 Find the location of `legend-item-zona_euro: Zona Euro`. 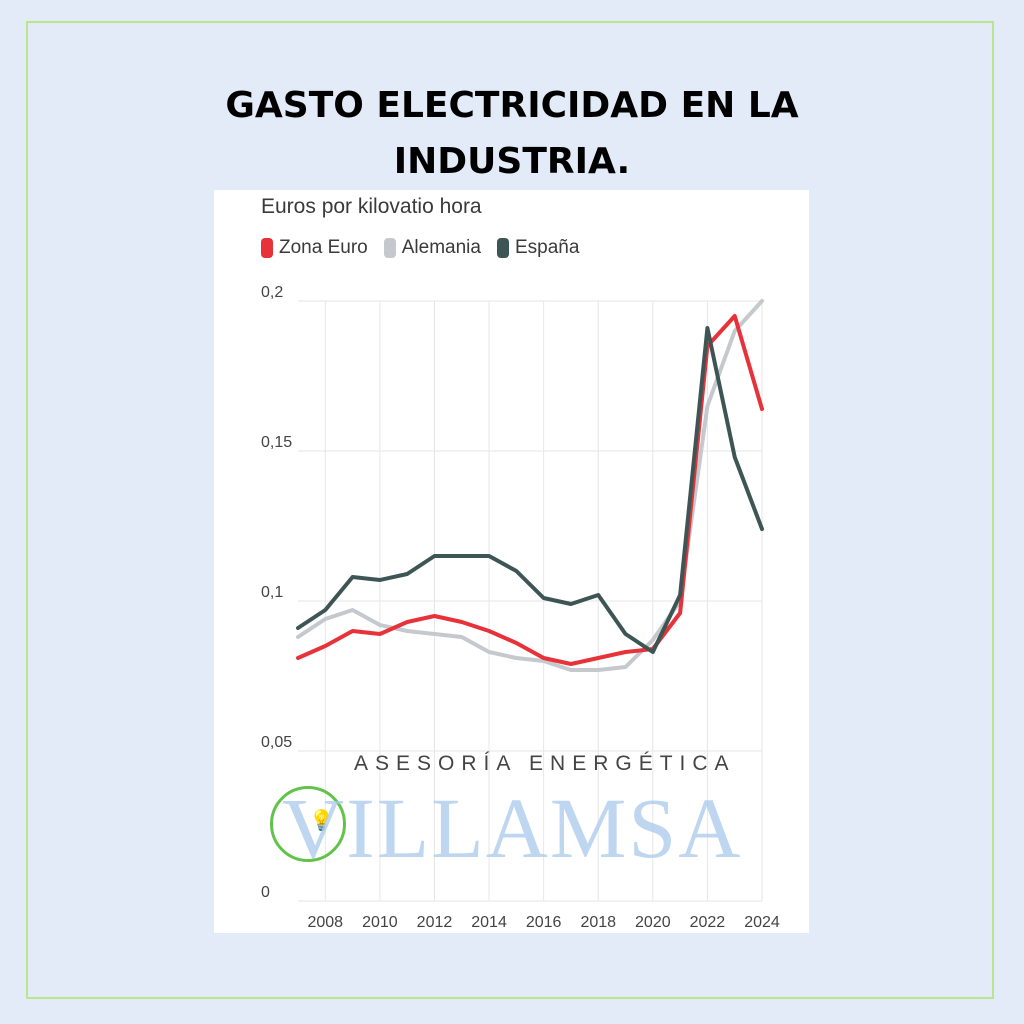

legend-item-zona_euro: Zona Euro is located at coordinates (314, 248).